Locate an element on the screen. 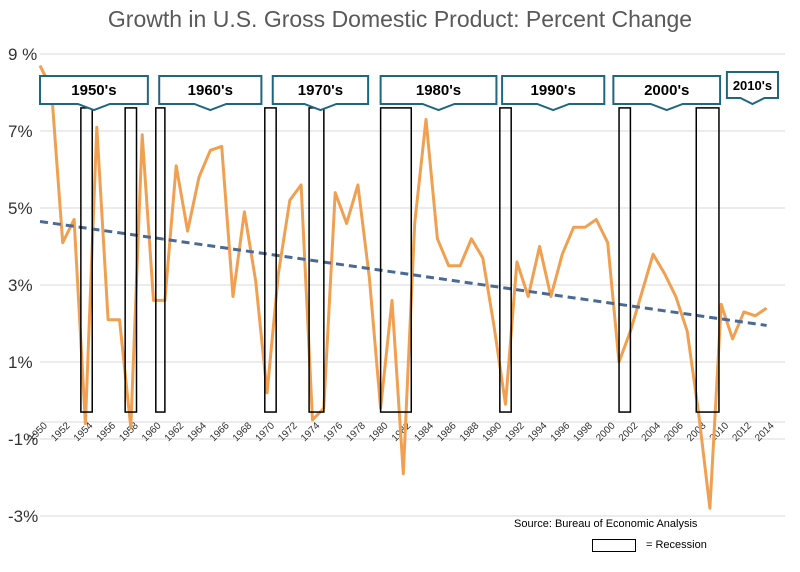 The image size is (800, 572). decade-label: 1970's is located at coordinates (320, 90).